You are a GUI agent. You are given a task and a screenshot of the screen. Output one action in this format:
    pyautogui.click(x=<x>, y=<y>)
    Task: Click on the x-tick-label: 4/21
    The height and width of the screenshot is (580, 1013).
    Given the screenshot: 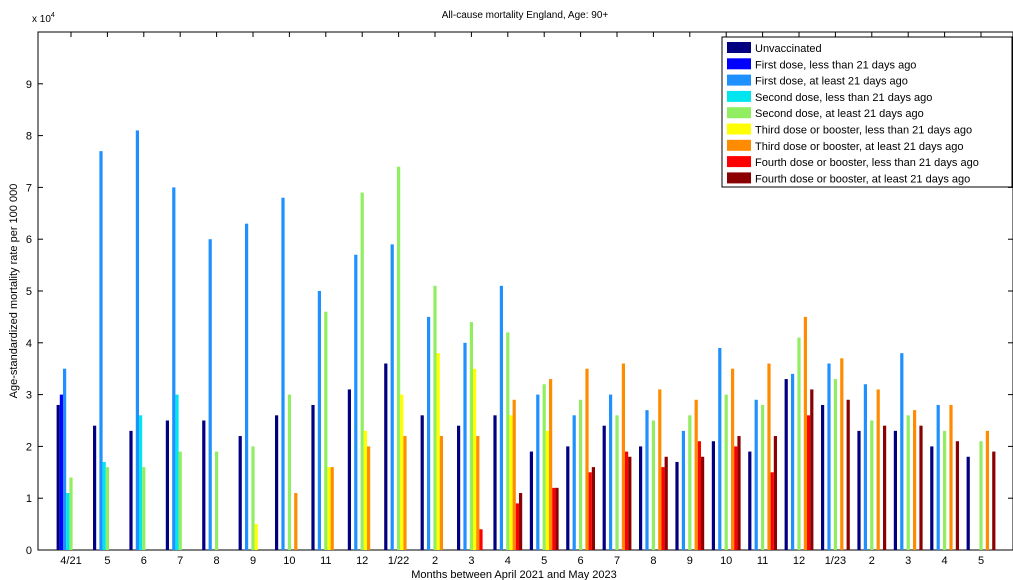 What is the action you would take?
    pyautogui.click(x=70, y=561)
    